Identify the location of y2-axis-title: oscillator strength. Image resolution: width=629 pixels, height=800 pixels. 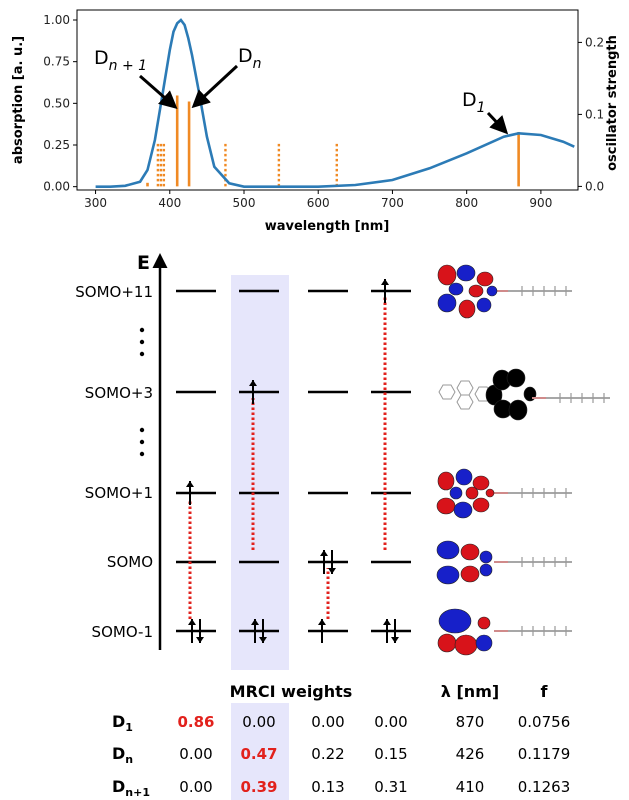
(612, 103).